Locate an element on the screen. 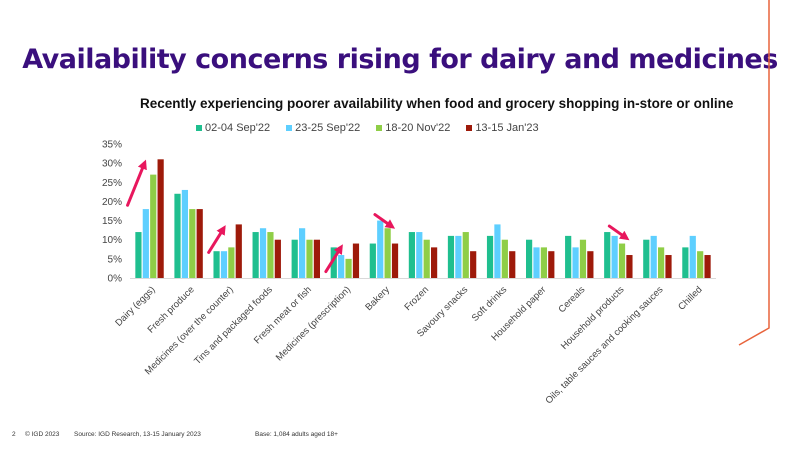 Image resolution: width=800 pixels, height=450 pixels. y-tick-label: 25% is located at coordinates (112, 183).